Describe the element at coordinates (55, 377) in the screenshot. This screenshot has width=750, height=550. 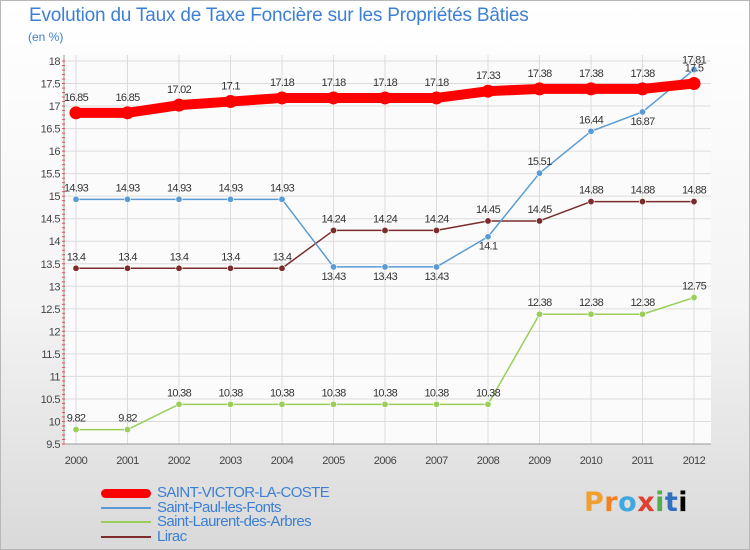
I see `y-tick-label: 11` at that location.